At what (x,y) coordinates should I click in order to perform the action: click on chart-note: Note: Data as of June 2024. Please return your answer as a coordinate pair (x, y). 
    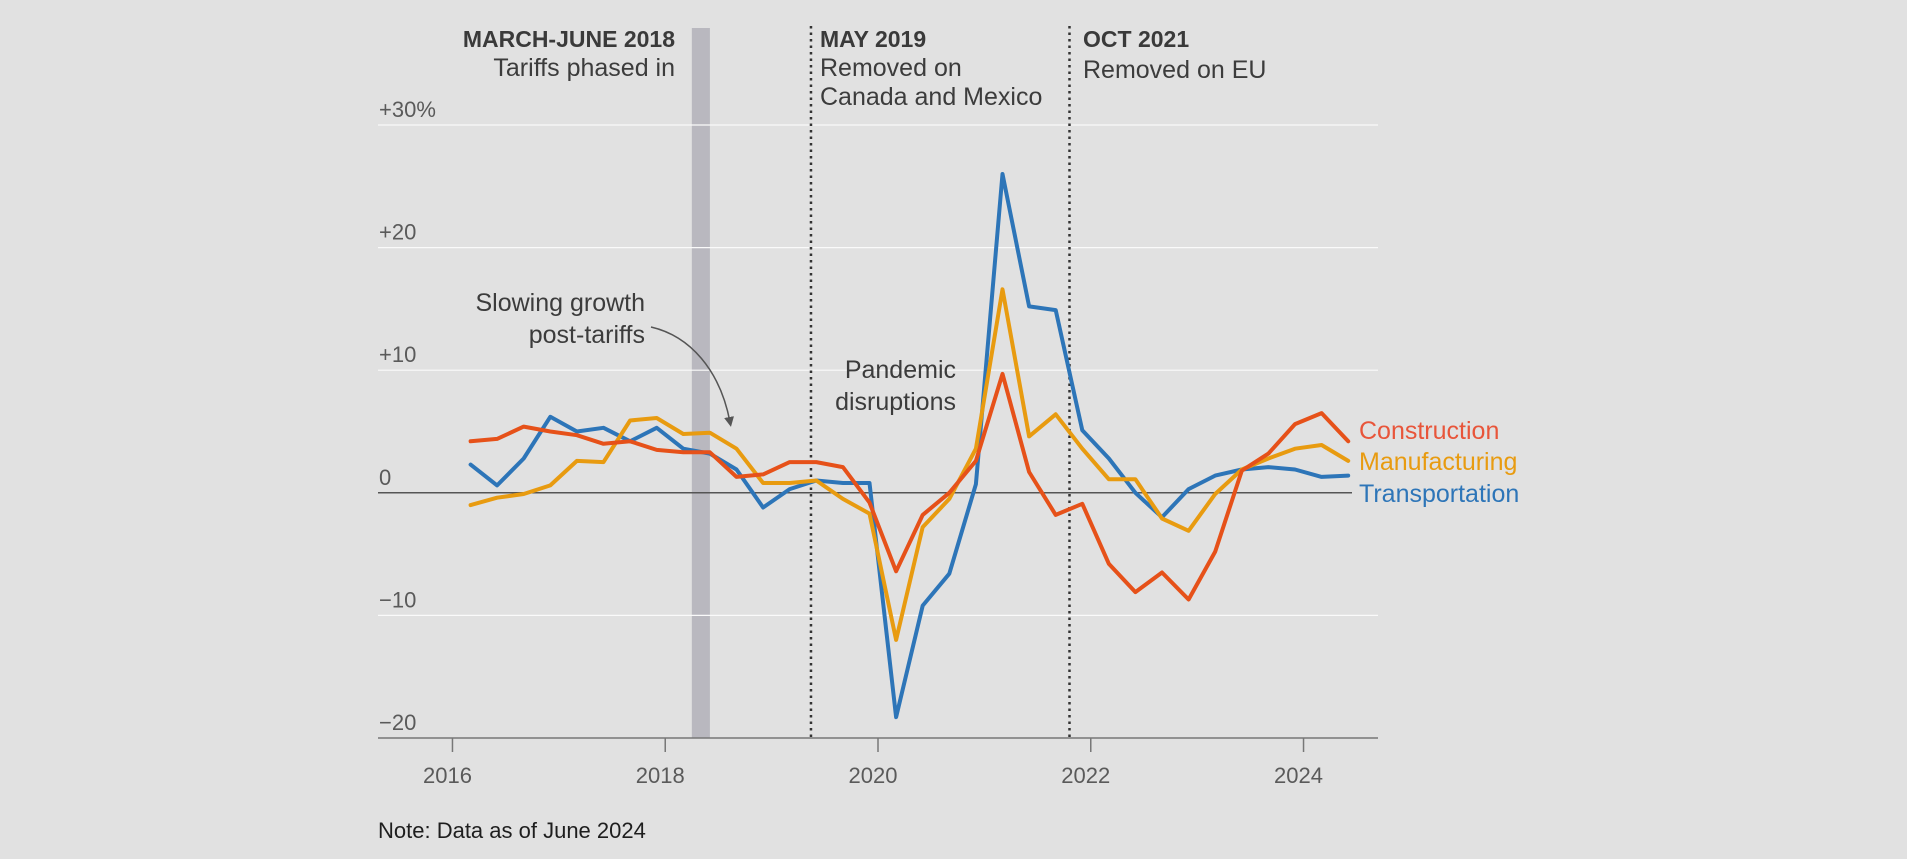
    Looking at the image, I should click on (512, 830).